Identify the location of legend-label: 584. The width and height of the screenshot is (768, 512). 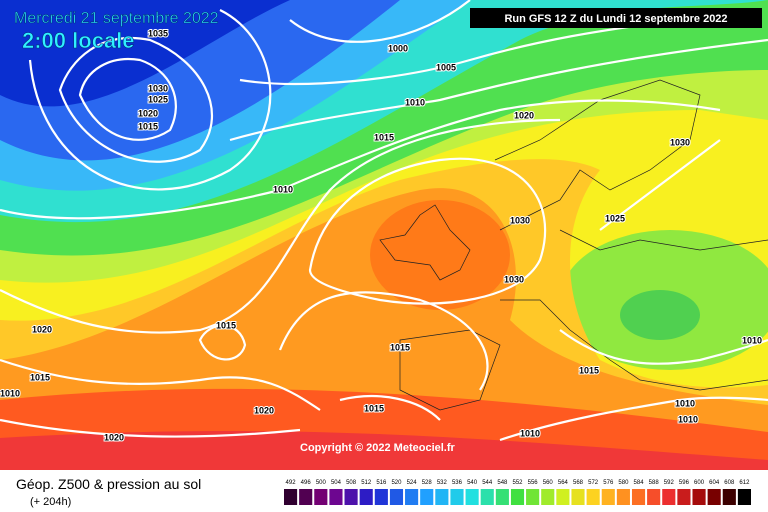
(639, 483).